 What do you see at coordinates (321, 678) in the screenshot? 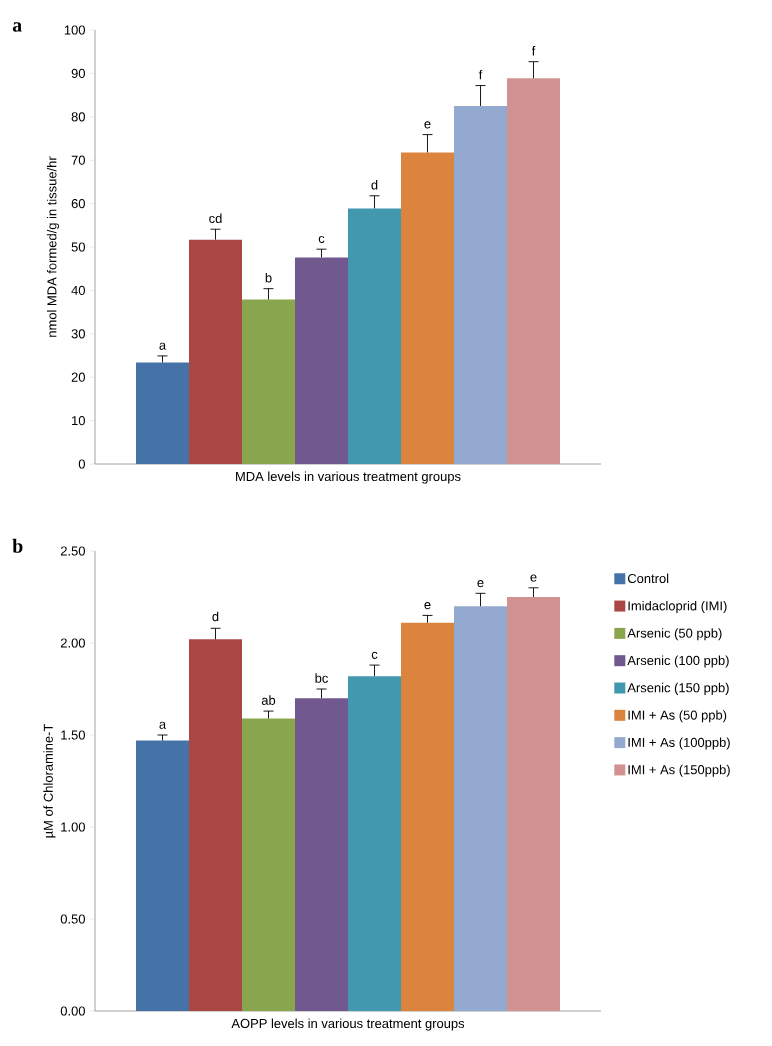
I see `annotation: bc` at bounding box center [321, 678].